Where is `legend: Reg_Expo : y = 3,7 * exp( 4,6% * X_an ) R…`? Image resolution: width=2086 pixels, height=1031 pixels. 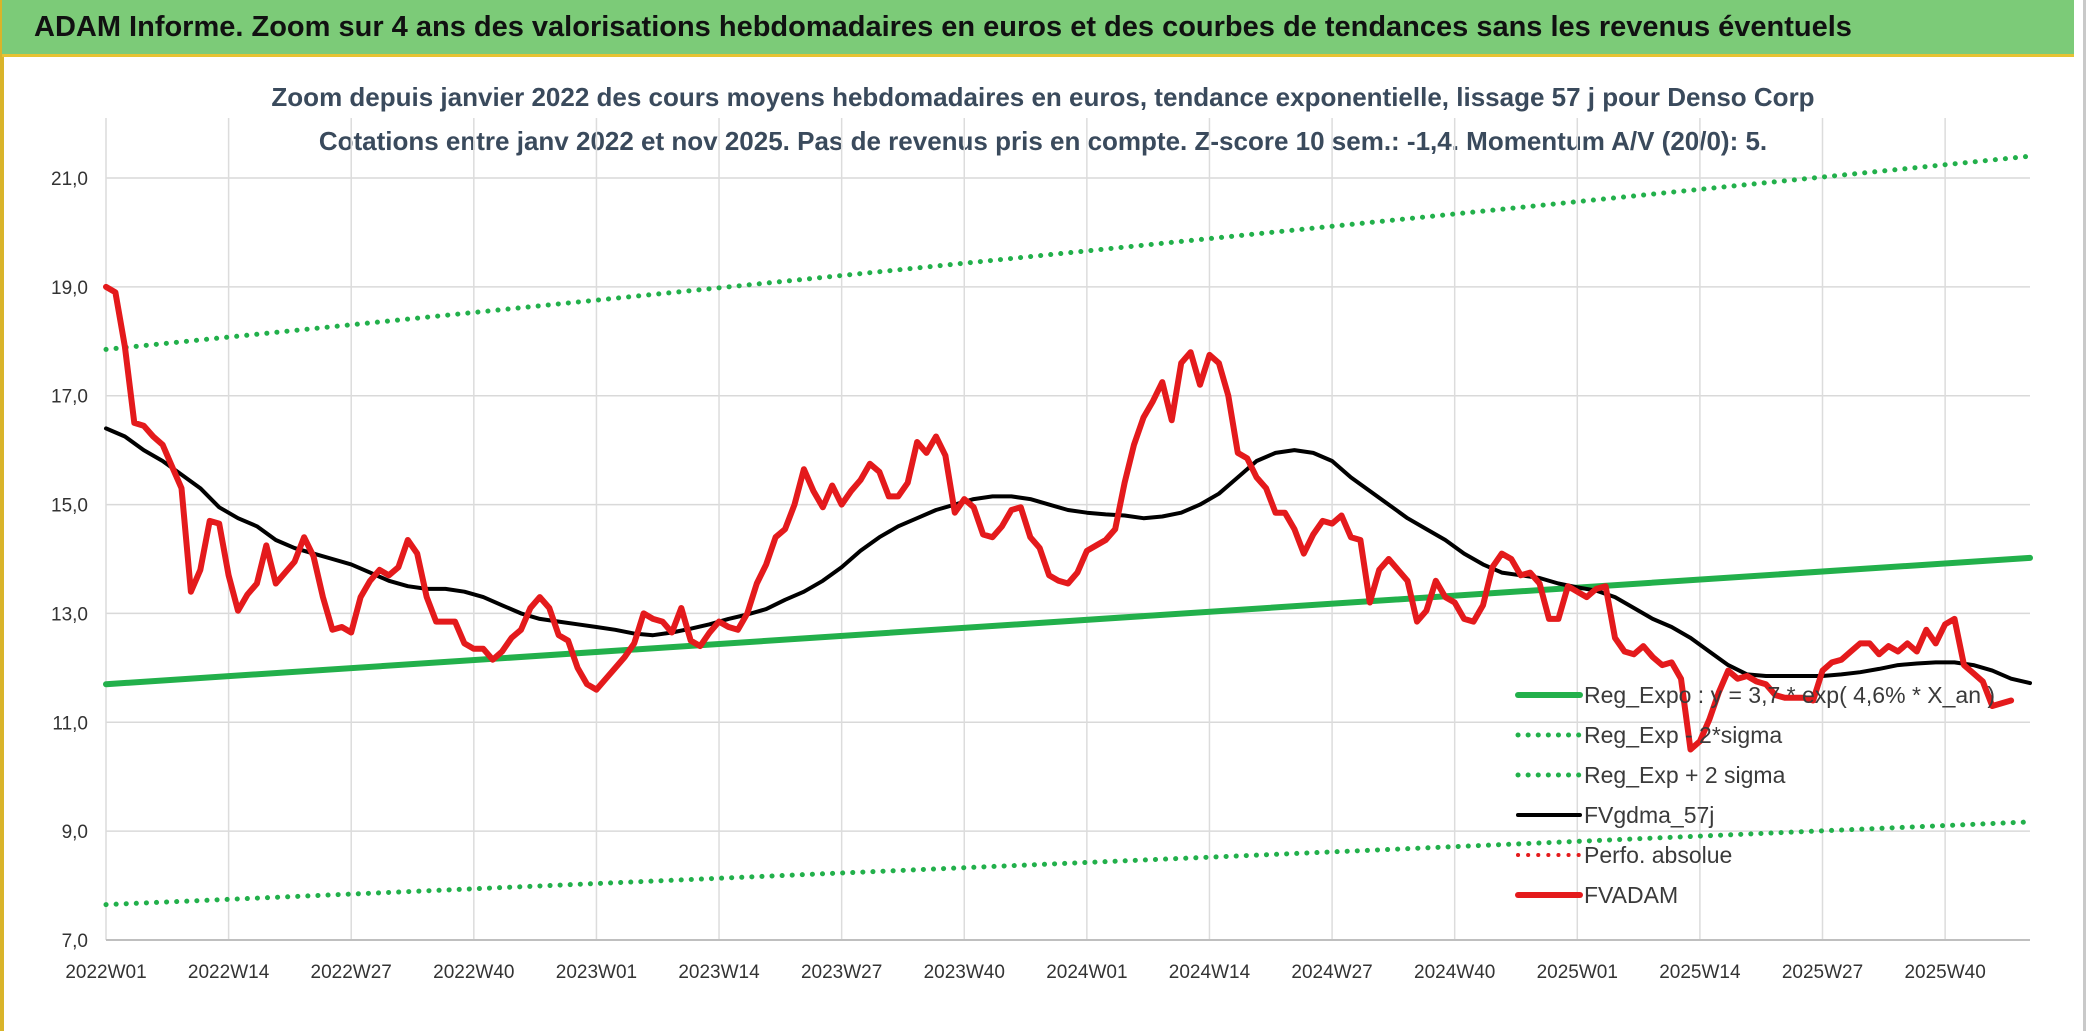
legend: Reg_Expo : y = 3,7 * exp( 4,6% * X_an ) R… is located at coordinates (1755, 795).